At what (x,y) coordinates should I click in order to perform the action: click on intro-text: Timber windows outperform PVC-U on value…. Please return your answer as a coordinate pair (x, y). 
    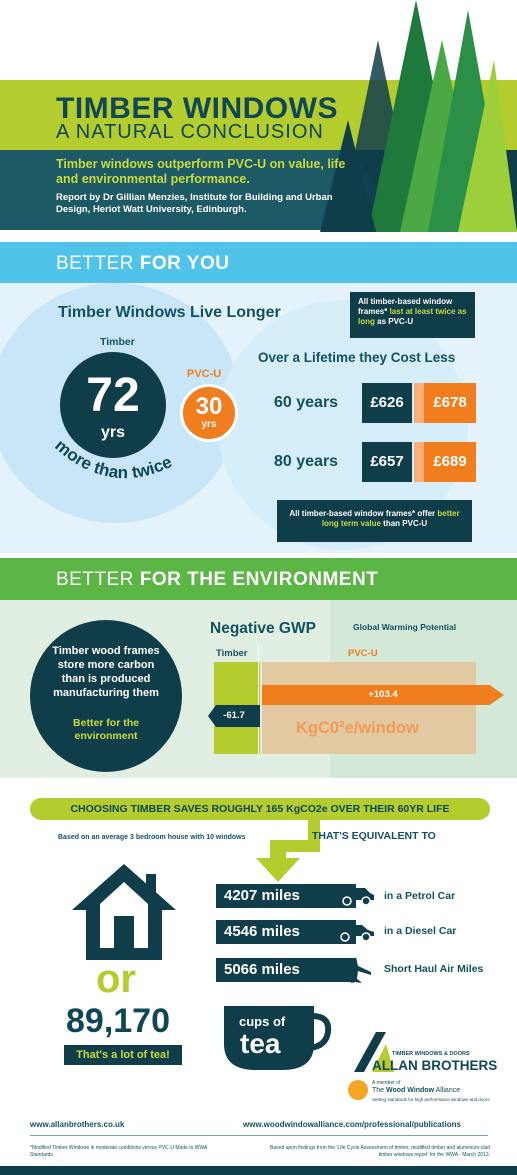
    Looking at the image, I should click on (201, 171).